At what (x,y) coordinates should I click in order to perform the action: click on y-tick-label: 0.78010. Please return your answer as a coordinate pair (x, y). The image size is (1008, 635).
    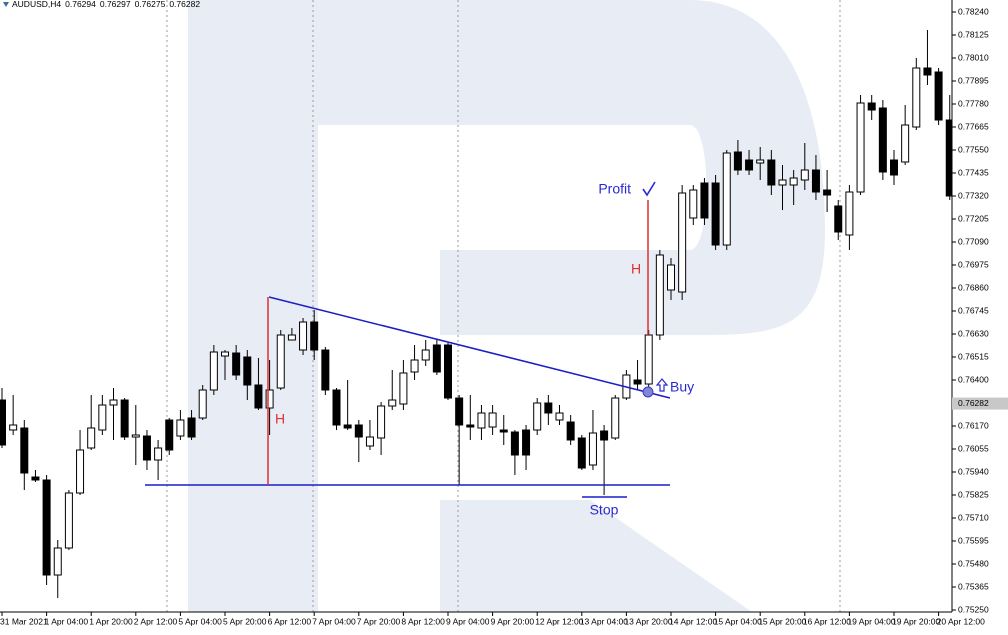
    Looking at the image, I should click on (973, 57).